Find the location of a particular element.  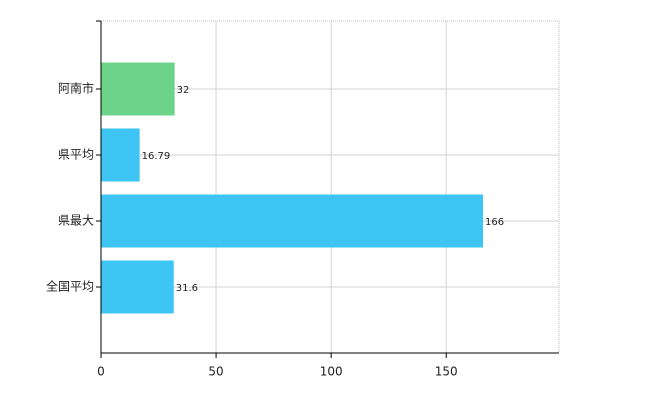

y-tick-label: 阿南市 is located at coordinates (76, 88).